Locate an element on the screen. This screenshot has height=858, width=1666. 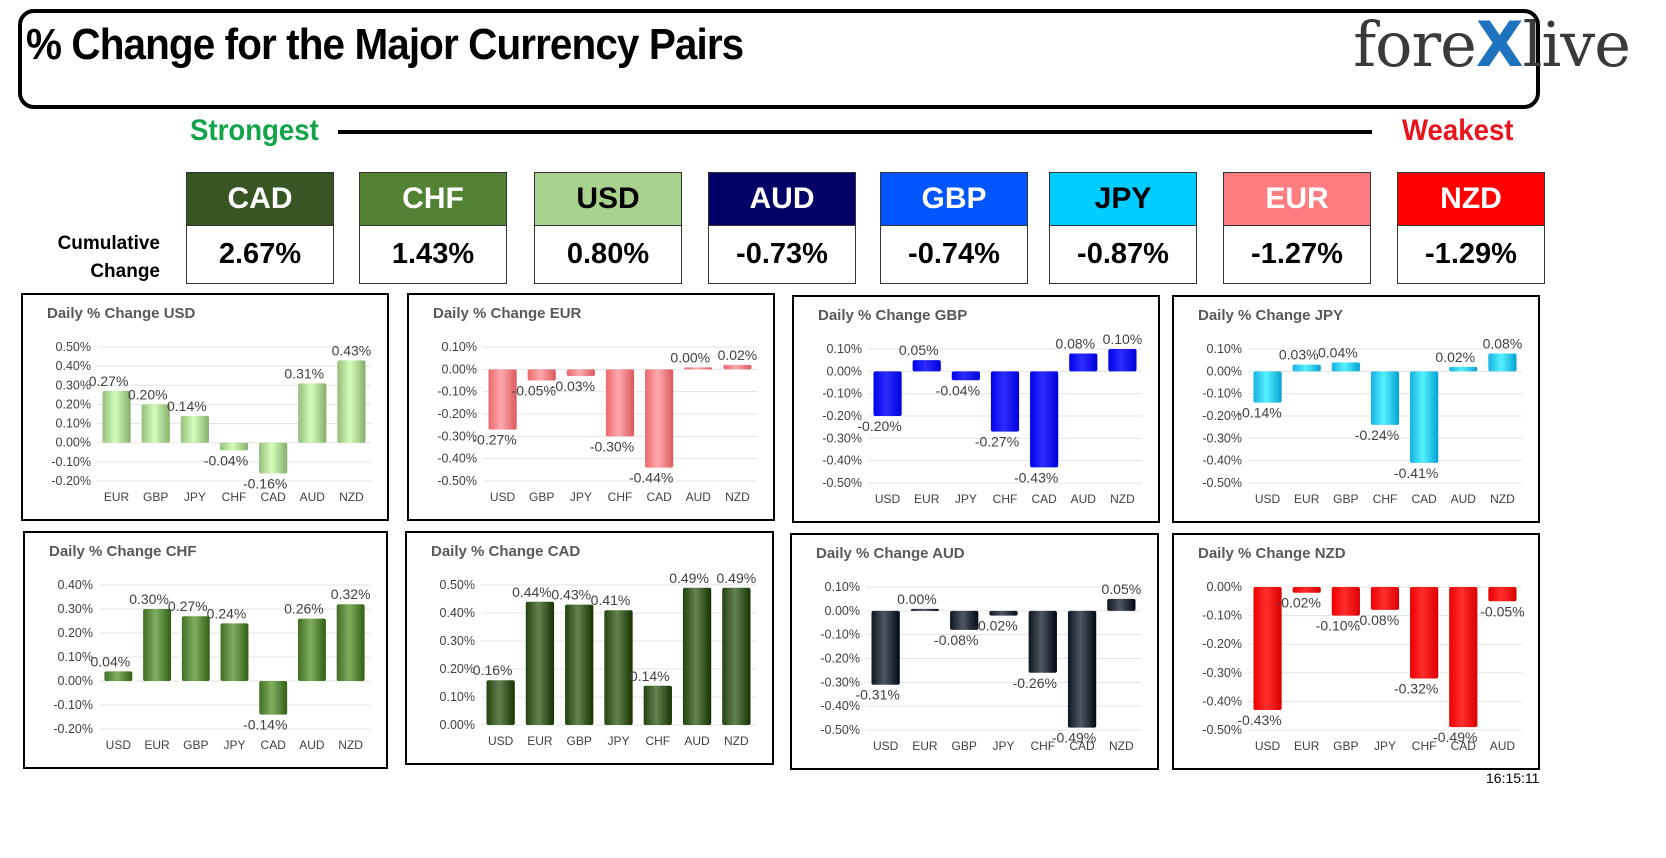
page-title: % Change for the Major Currency Pairs is located at coordinates (385, 44).